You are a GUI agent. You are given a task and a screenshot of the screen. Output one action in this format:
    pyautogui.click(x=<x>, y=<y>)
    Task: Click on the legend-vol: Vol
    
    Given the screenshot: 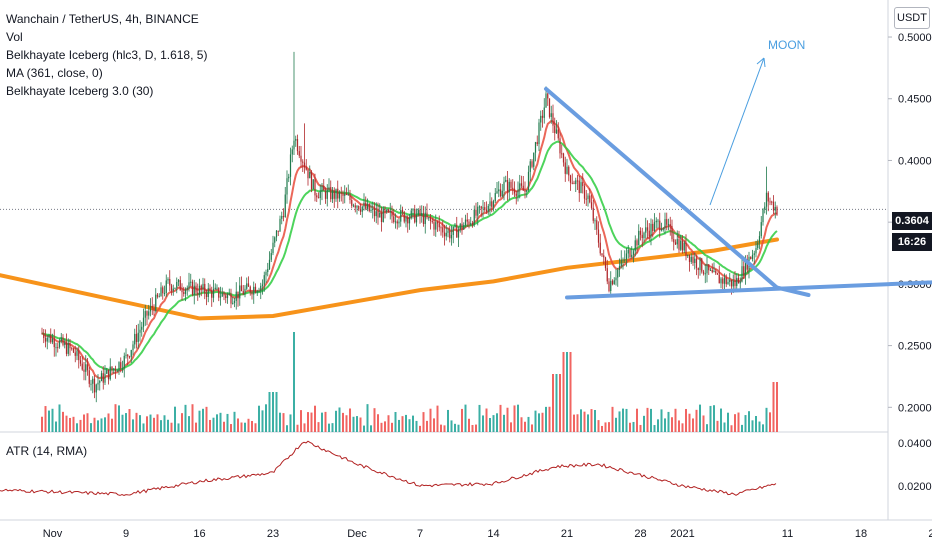 What is the action you would take?
    pyautogui.click(x=14, y=37)
    